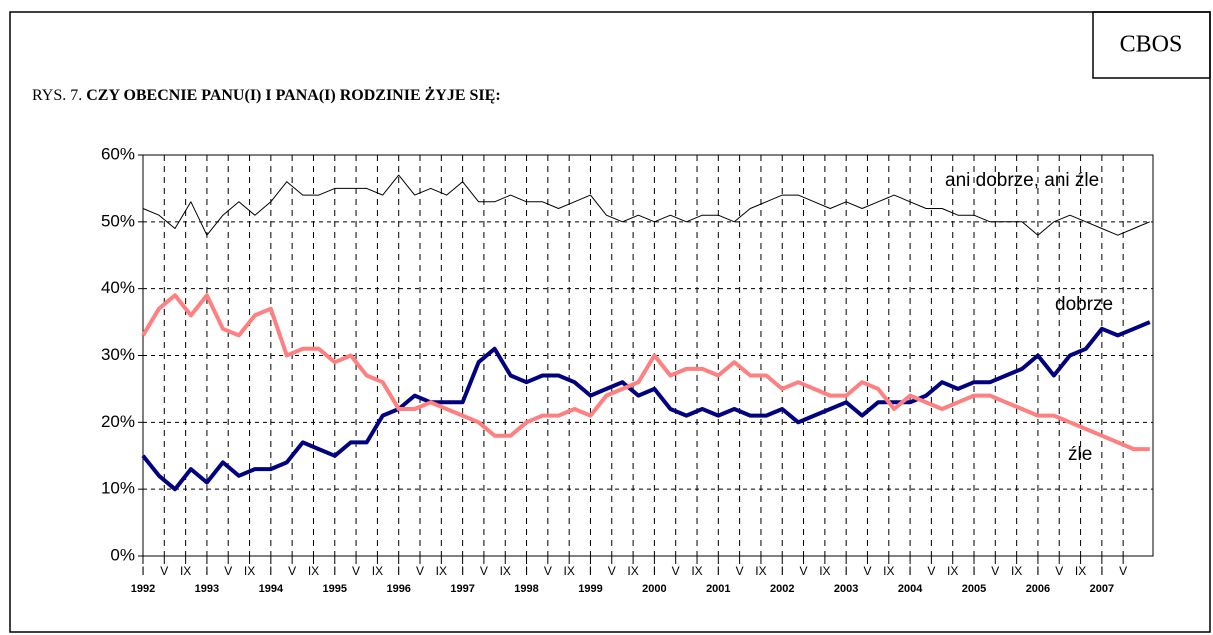  What do you see at coordinates (271, 589) in the screenshot?
I see `year-label: 1994` at bounding box center [271, 589].